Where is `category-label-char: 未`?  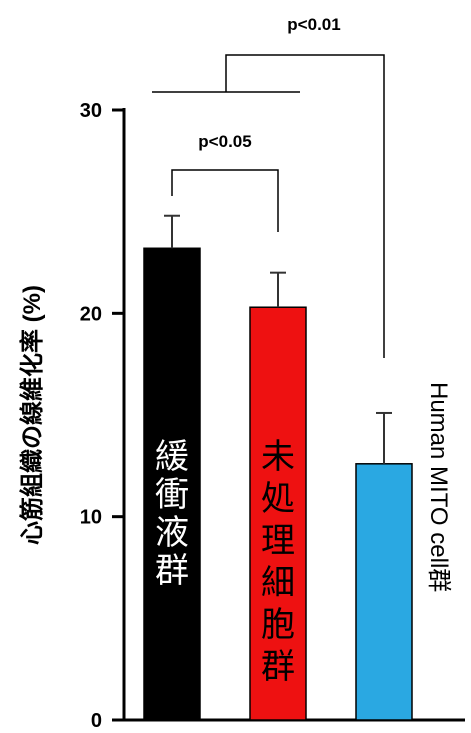 category-label-char: 未 is located at coordinates (278, 457).